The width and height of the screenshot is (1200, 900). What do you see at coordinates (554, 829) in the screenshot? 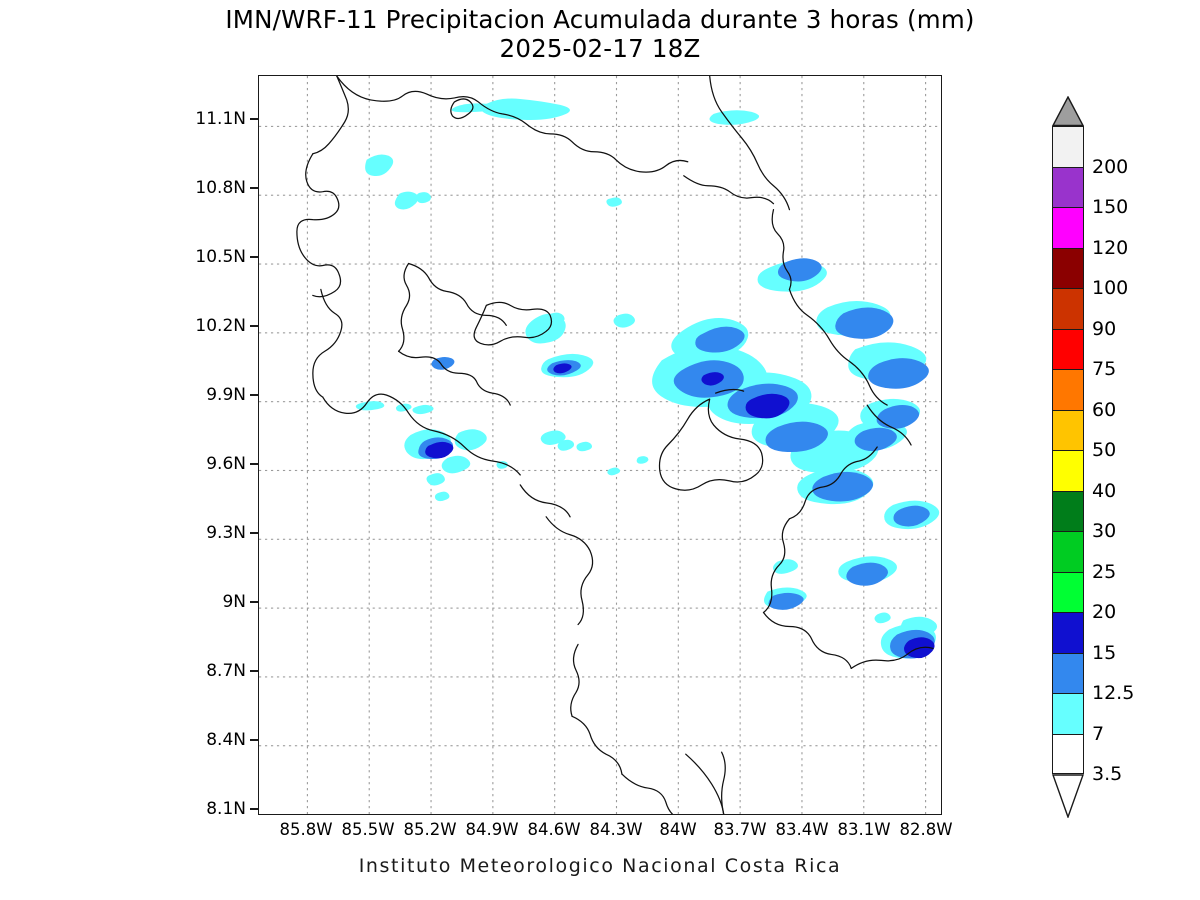
I see `x-axis-tick-label: 84.6W` at bounding box center [554, 829].